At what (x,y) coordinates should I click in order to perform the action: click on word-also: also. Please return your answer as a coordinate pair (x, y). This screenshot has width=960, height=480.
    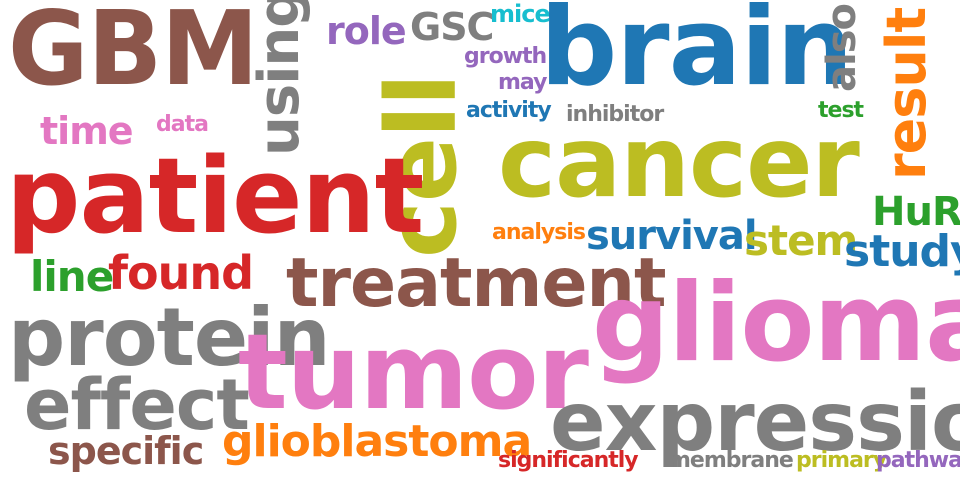
    Looking at the image, I should click on (842, 48).